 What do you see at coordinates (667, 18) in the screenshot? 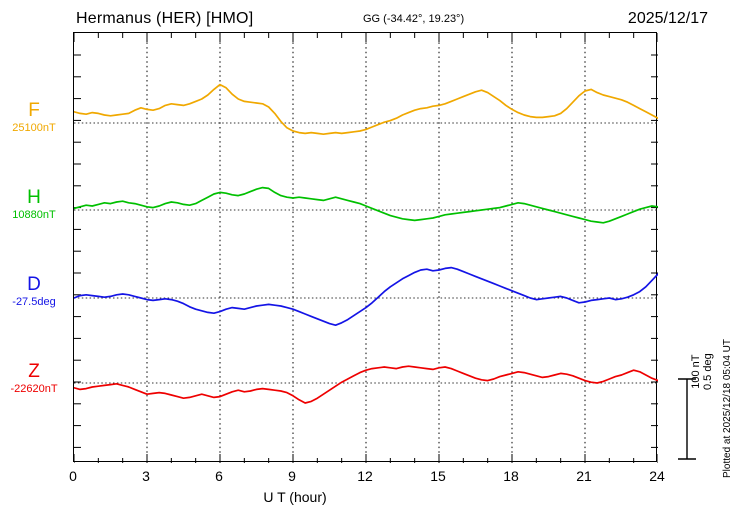
I see `date-label: 2025/12/17` at bounding box center [667, 18].